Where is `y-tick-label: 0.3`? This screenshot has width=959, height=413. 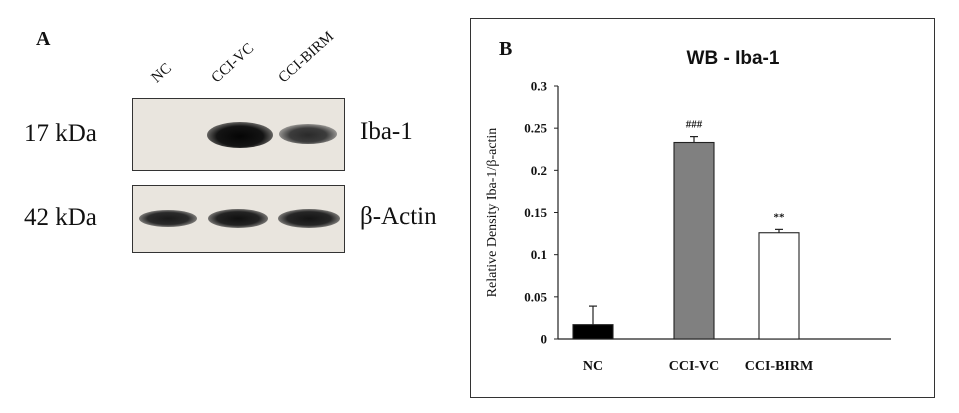
y-tick-label: 0.3 is located at coordinates (539, 86).